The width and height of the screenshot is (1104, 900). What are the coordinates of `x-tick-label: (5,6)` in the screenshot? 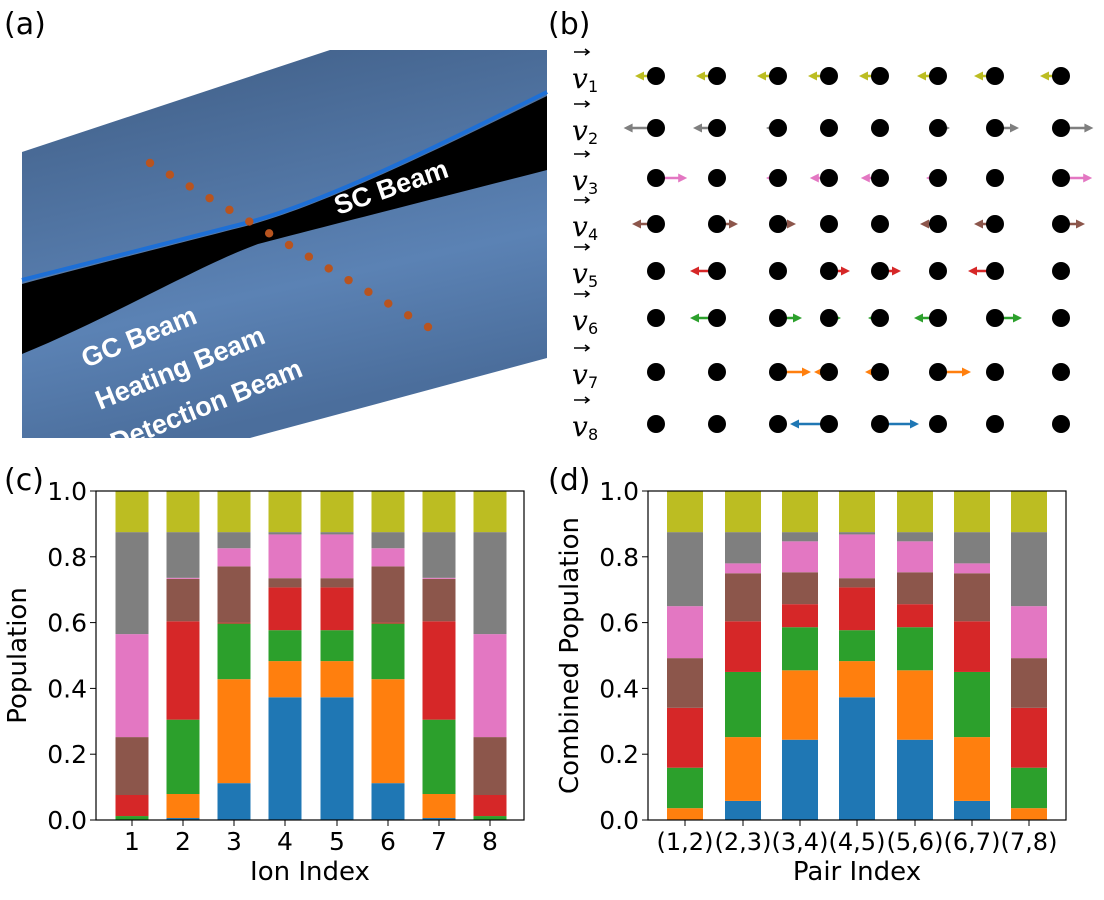 It's located at (915, 842).